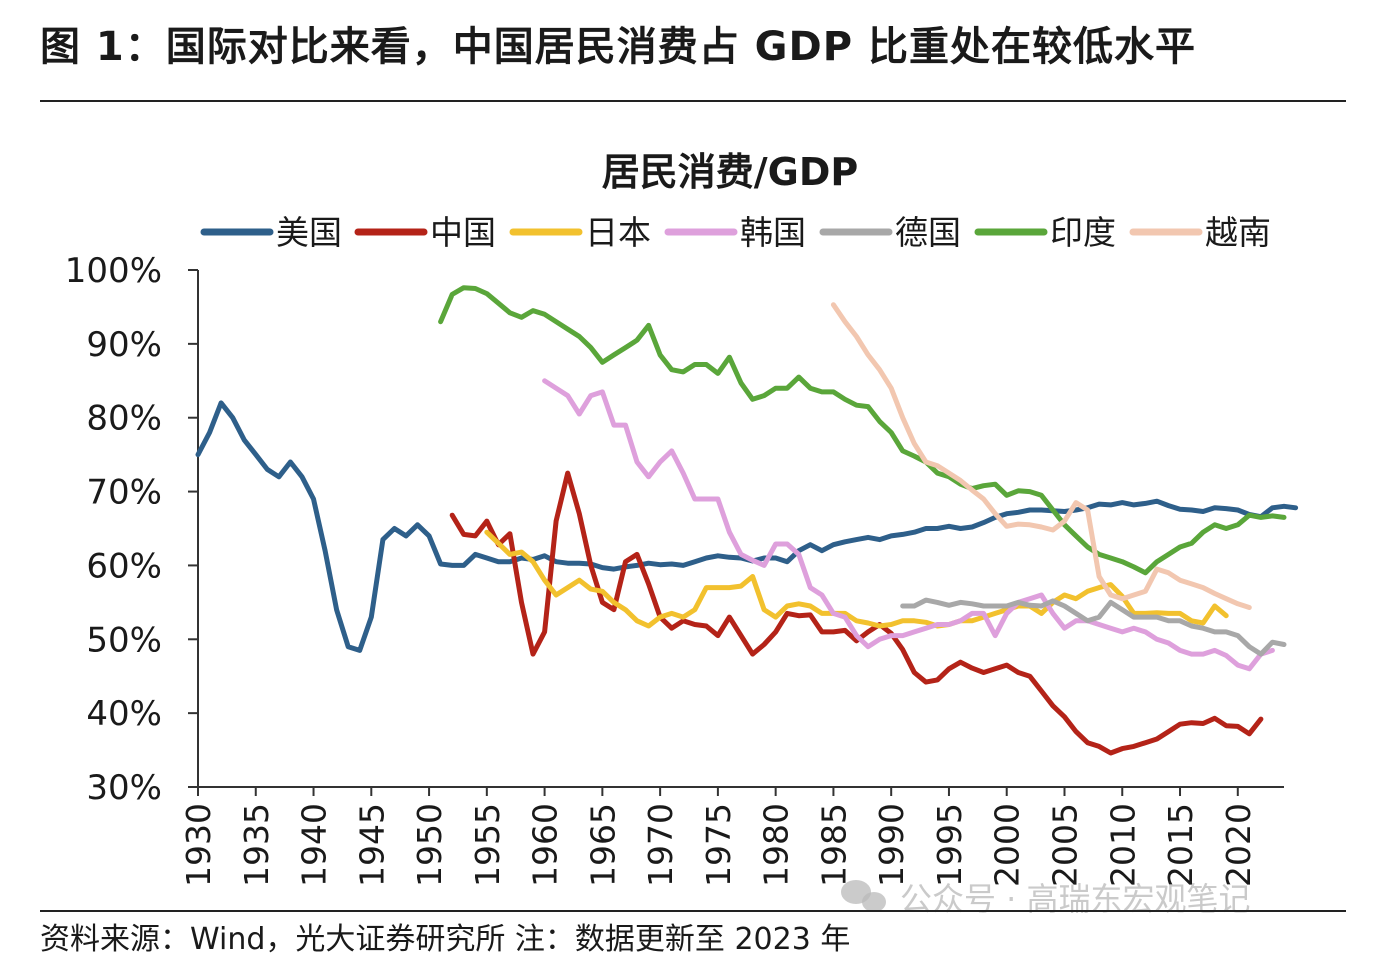 The width and height of the screenshot is (1384, 972). I want to click on watermark: 公众号 · 高瑞东宏观笔记, so click(1046, 899).